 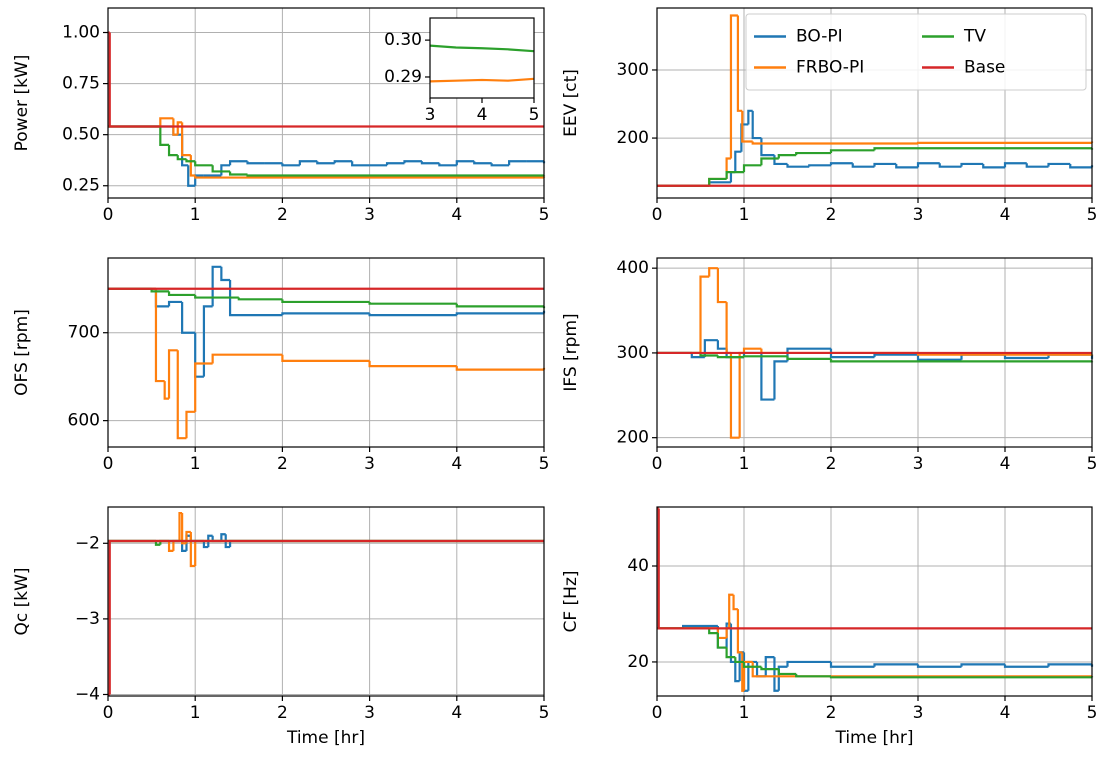 I want to click on axes: 0 1 2 3 4 5 −4 −3 −2, so click(x=312, y=614).